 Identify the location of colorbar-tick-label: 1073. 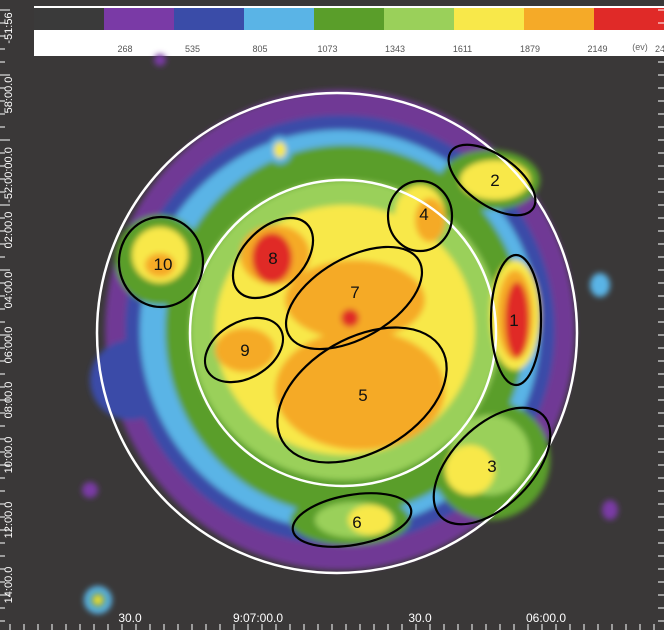
(327, 49).